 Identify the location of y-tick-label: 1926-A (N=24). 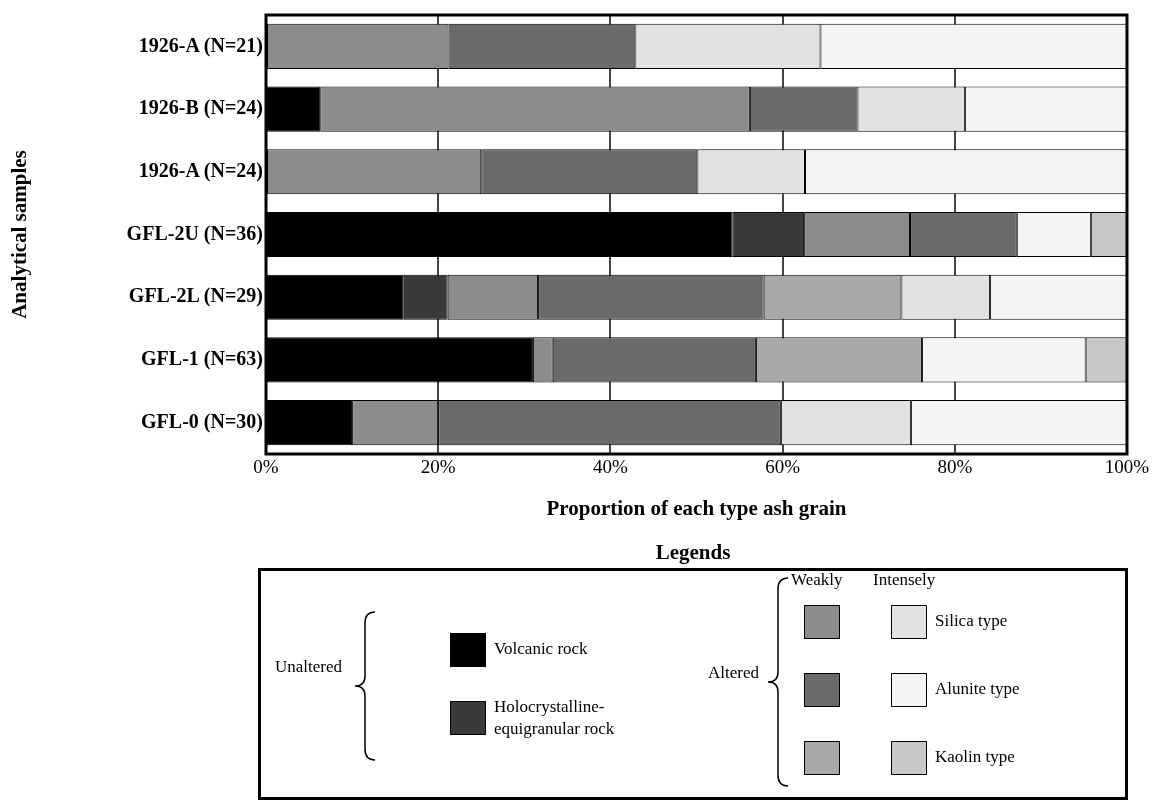
(200, 170).